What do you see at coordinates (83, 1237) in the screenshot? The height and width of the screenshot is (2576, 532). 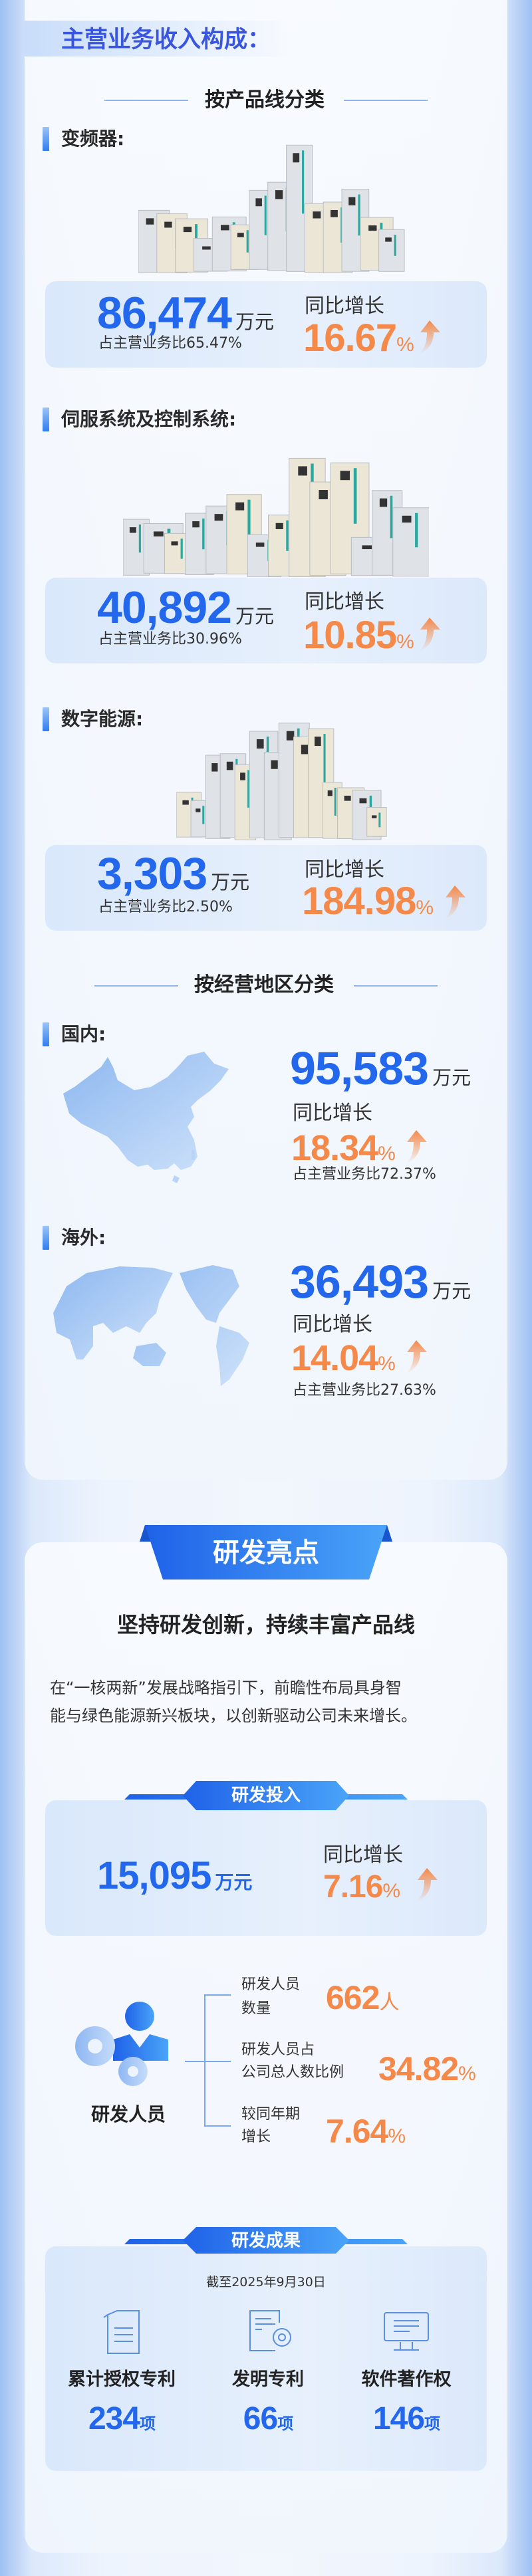 I see `region-name: 海外:` at bounding box center [83, 1237].